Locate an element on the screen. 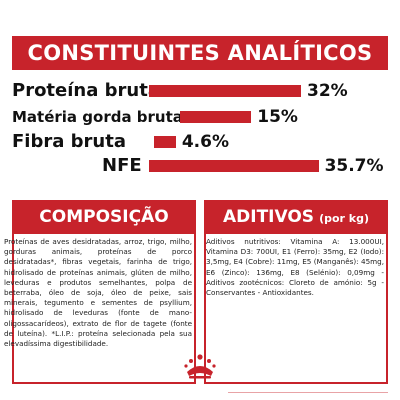 The image size is (400, 400). royal-crown-icon is located at coordinates (200, 366).